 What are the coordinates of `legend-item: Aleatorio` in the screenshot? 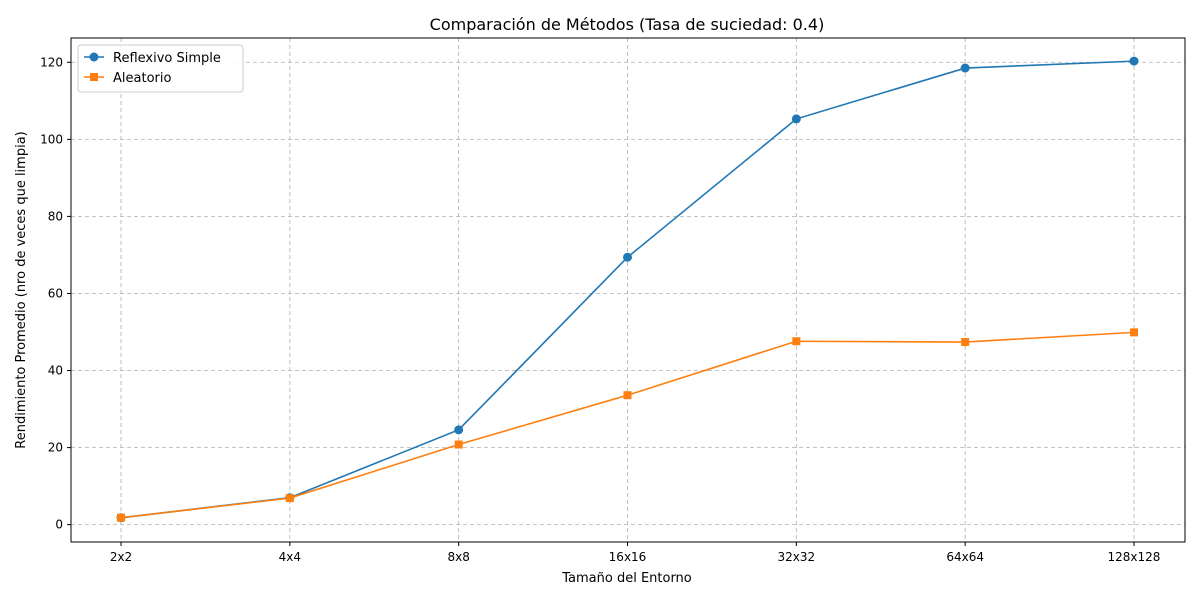 It's located at (127, 78).